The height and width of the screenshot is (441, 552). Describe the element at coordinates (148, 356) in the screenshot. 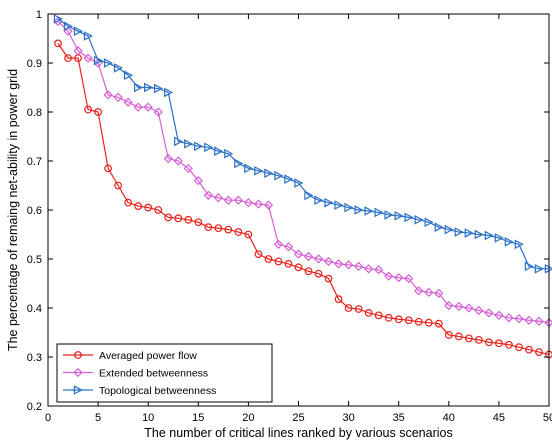

I see `legend-label: Averaged power flow` at that location.